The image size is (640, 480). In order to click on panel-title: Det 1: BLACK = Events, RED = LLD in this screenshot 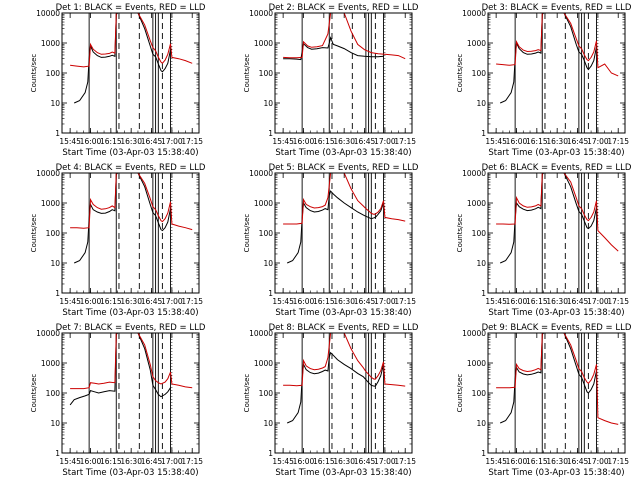, I will do `click(131, 8)`.